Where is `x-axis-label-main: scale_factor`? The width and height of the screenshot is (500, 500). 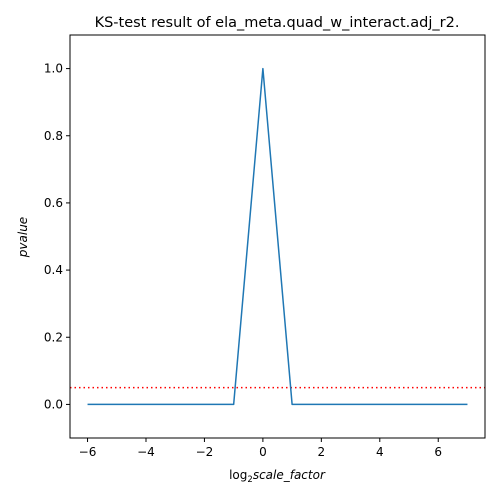 x-axis-label-main: scale_factor is located at coordinates (289, 475).